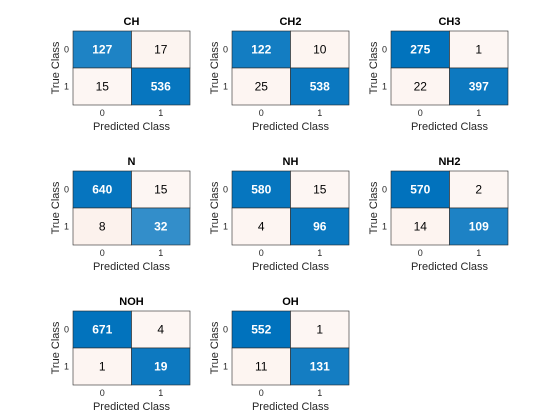 The height and width of the screenshot is (420, 560). I want to click on cell-value: 8, so click(102, 227).